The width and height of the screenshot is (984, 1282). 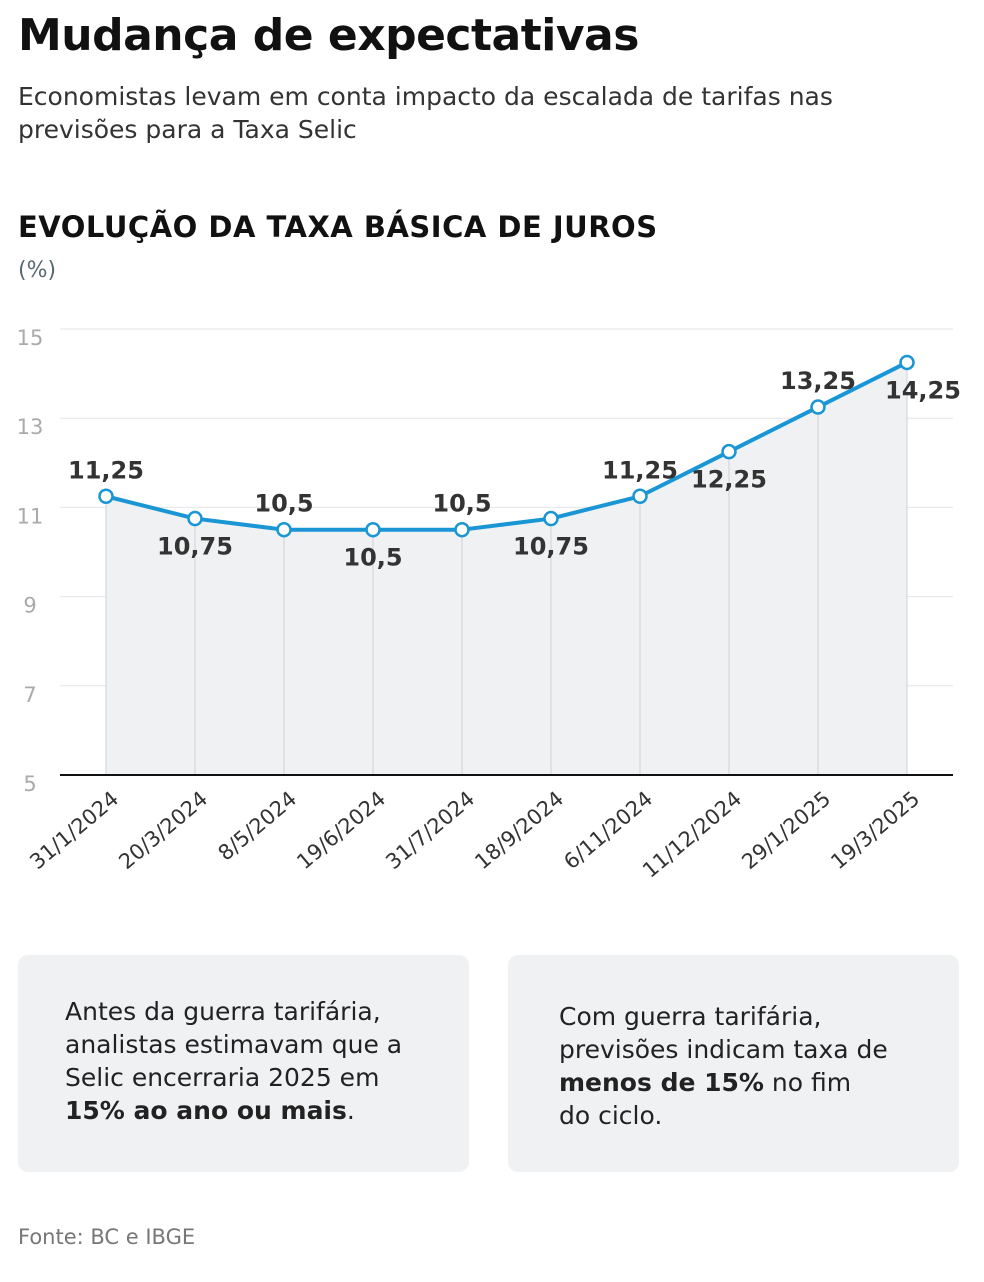 I want to click on x-tick-label: 19/3/2025, so click(x=875, y=830).